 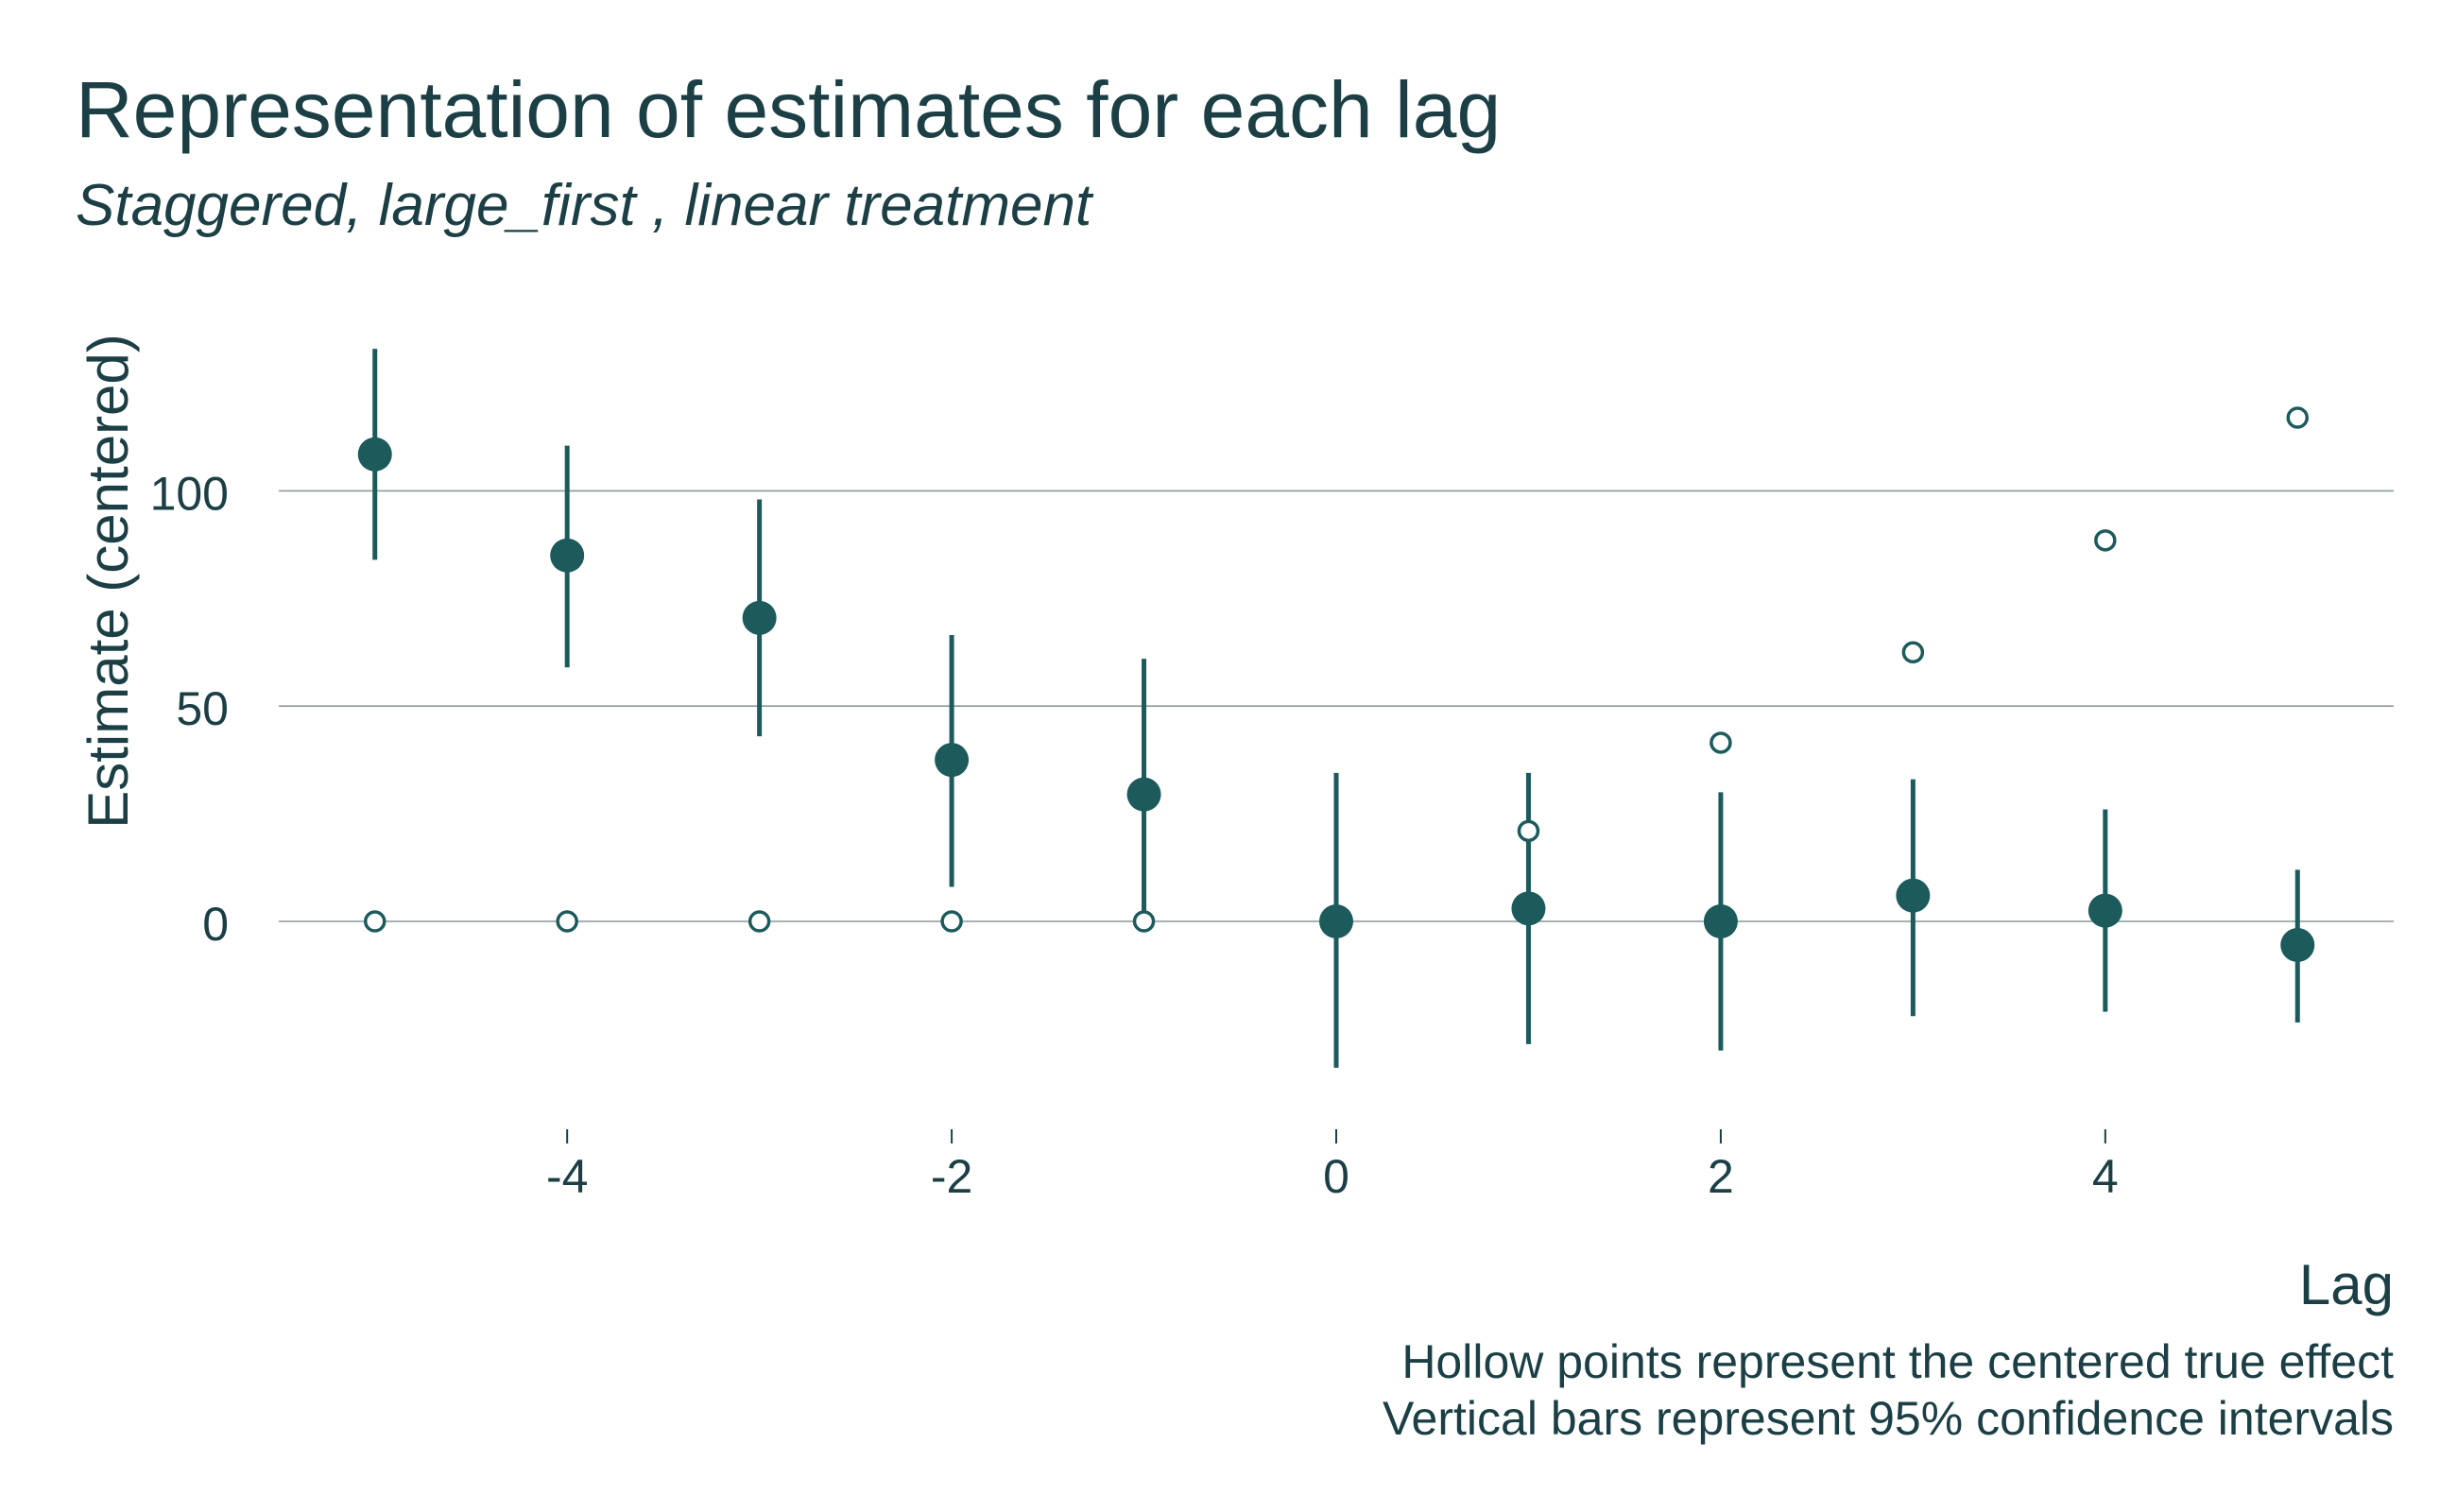 What do you see at coordinates (1721, 1176) in the screenshot?
I see `x-tick-label: 2` at bounding box center [1721, 1176].